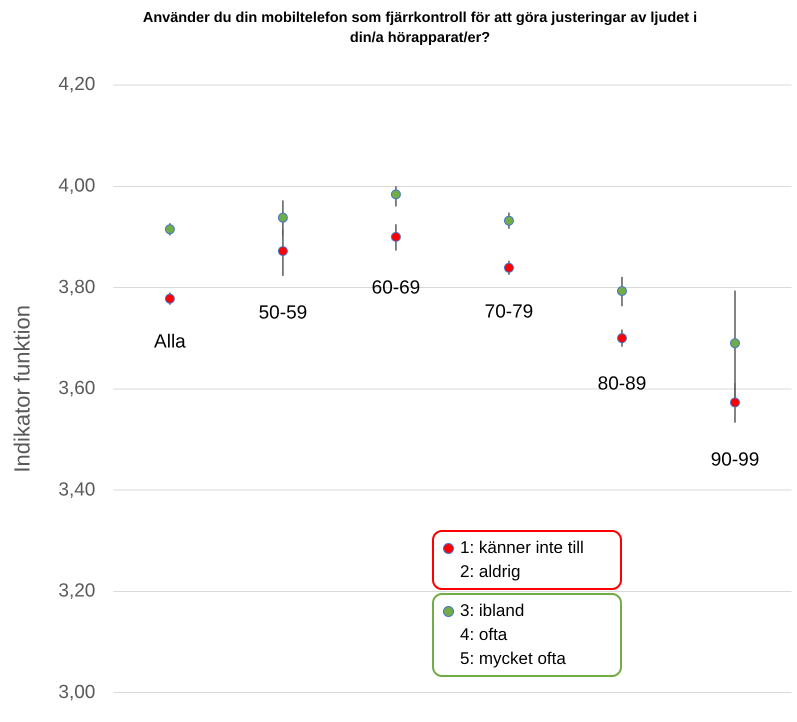  I want to click on x-tick-label: 50-59, so click(283, 313).